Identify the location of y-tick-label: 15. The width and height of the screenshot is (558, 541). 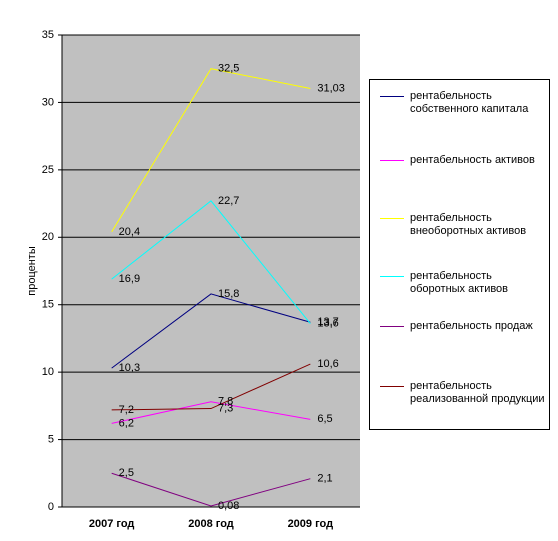
(48, 305).